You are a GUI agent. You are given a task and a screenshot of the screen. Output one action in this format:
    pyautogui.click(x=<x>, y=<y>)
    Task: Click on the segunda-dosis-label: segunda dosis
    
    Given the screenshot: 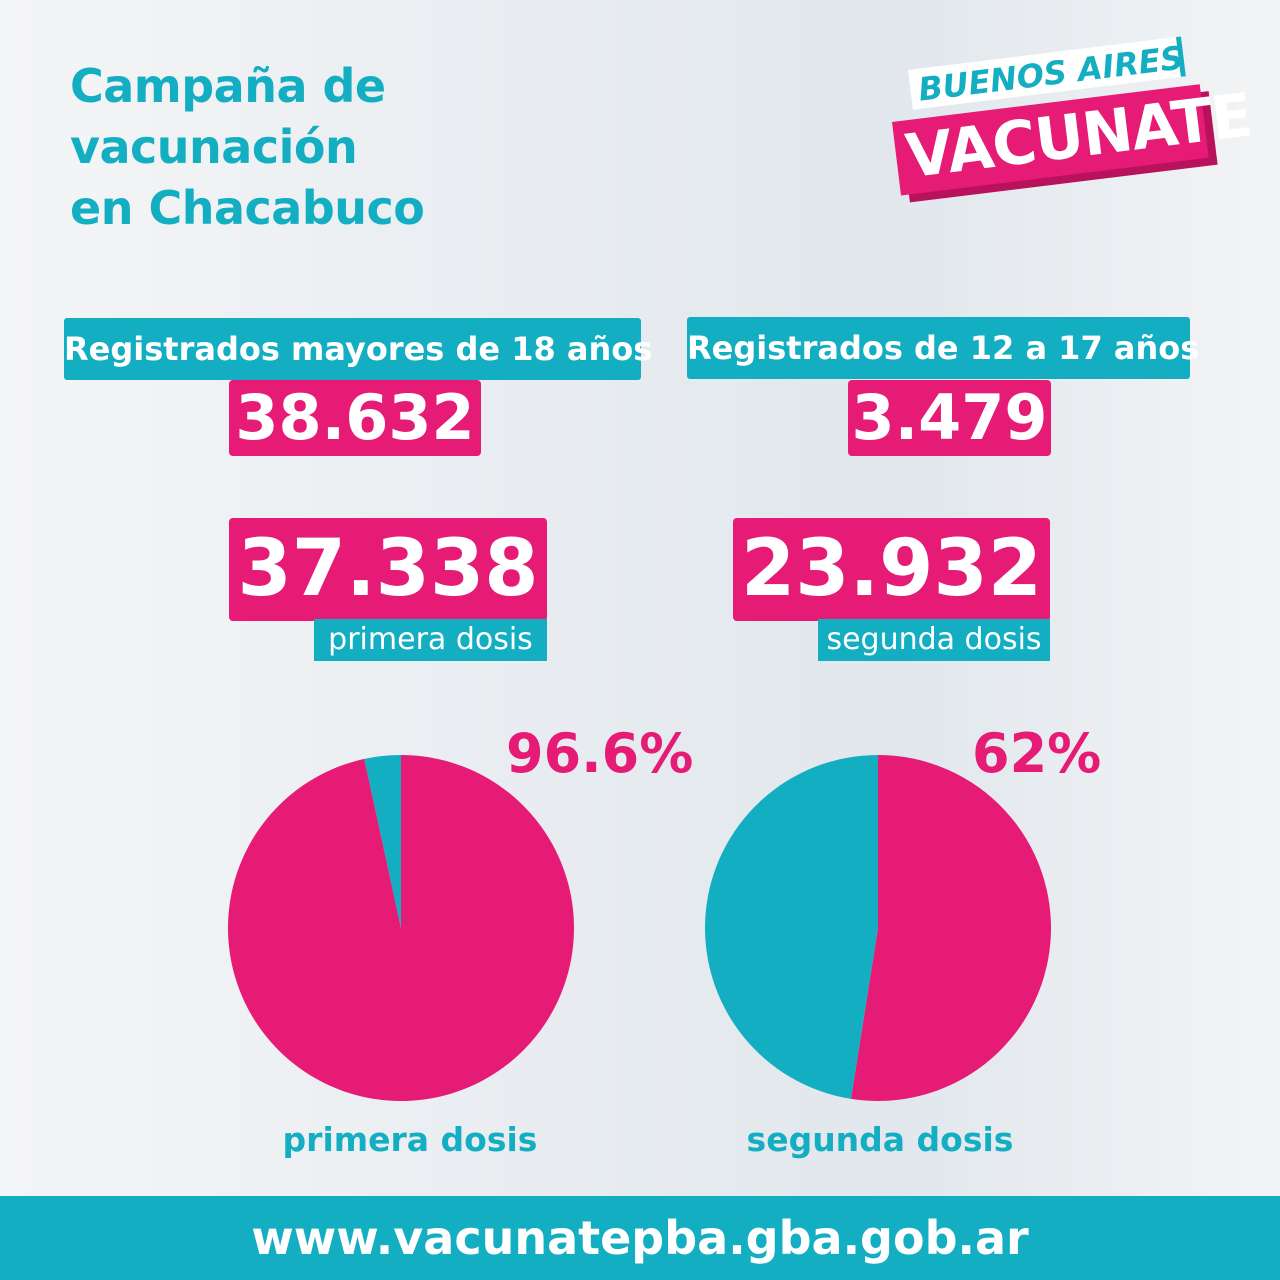 What is the action you would take?
    pyautogui.click(x=934, y=640)
    